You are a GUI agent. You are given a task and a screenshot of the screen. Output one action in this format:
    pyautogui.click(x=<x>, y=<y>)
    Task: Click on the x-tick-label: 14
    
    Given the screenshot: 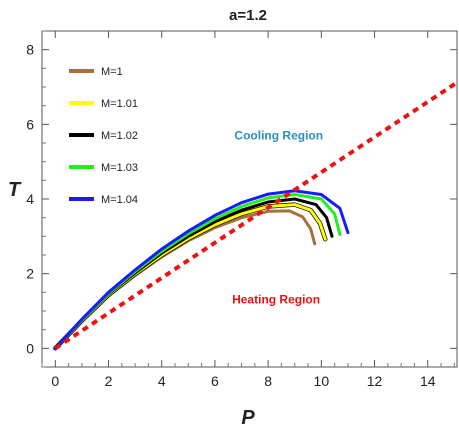 What is the action you would take?
    pyautogui.click(x=428, y=381)
    